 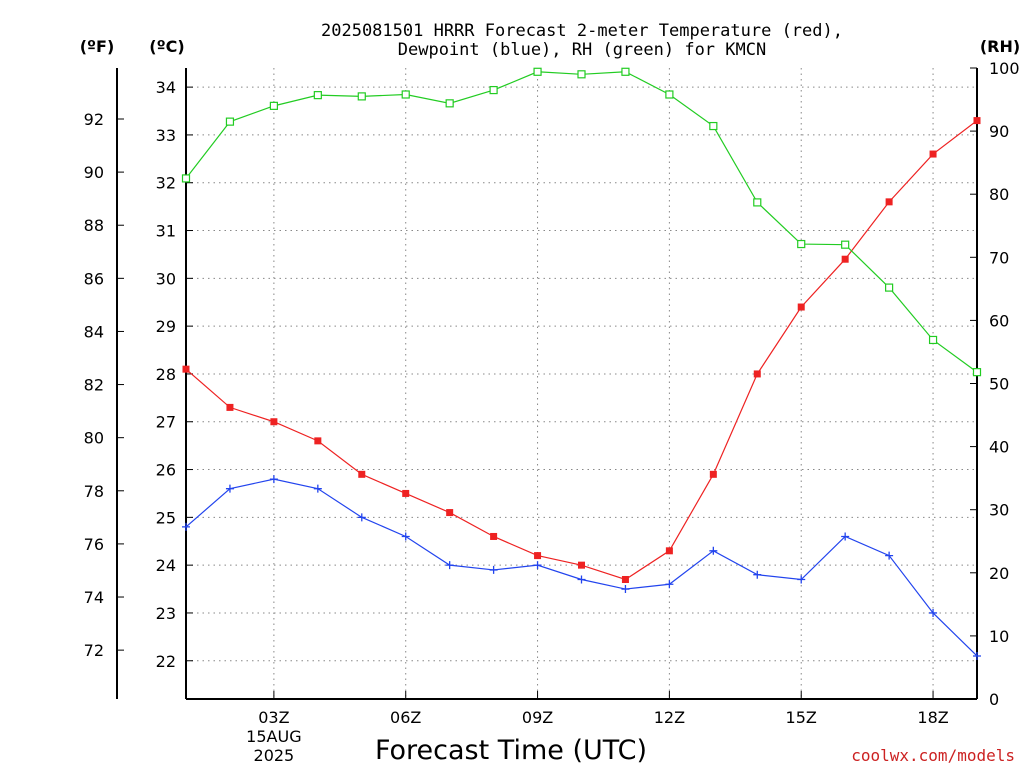 I want to click on fahrenheit-tick-label: 76, so click(x=94, y=544).